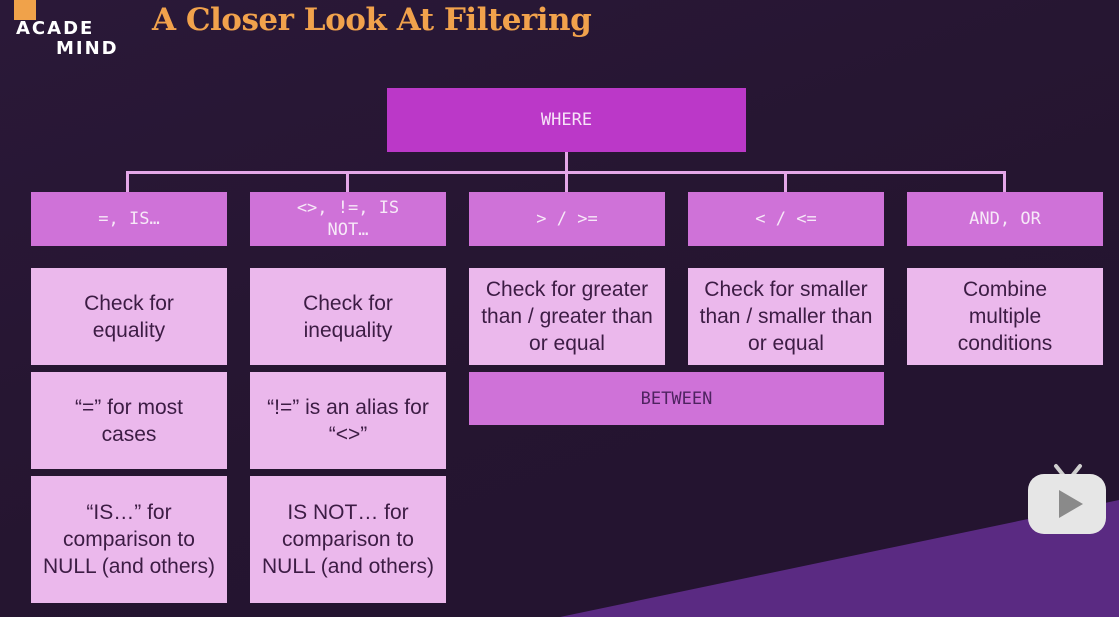  I want to click on desc-equality: Check for equality, so click(129, 316).